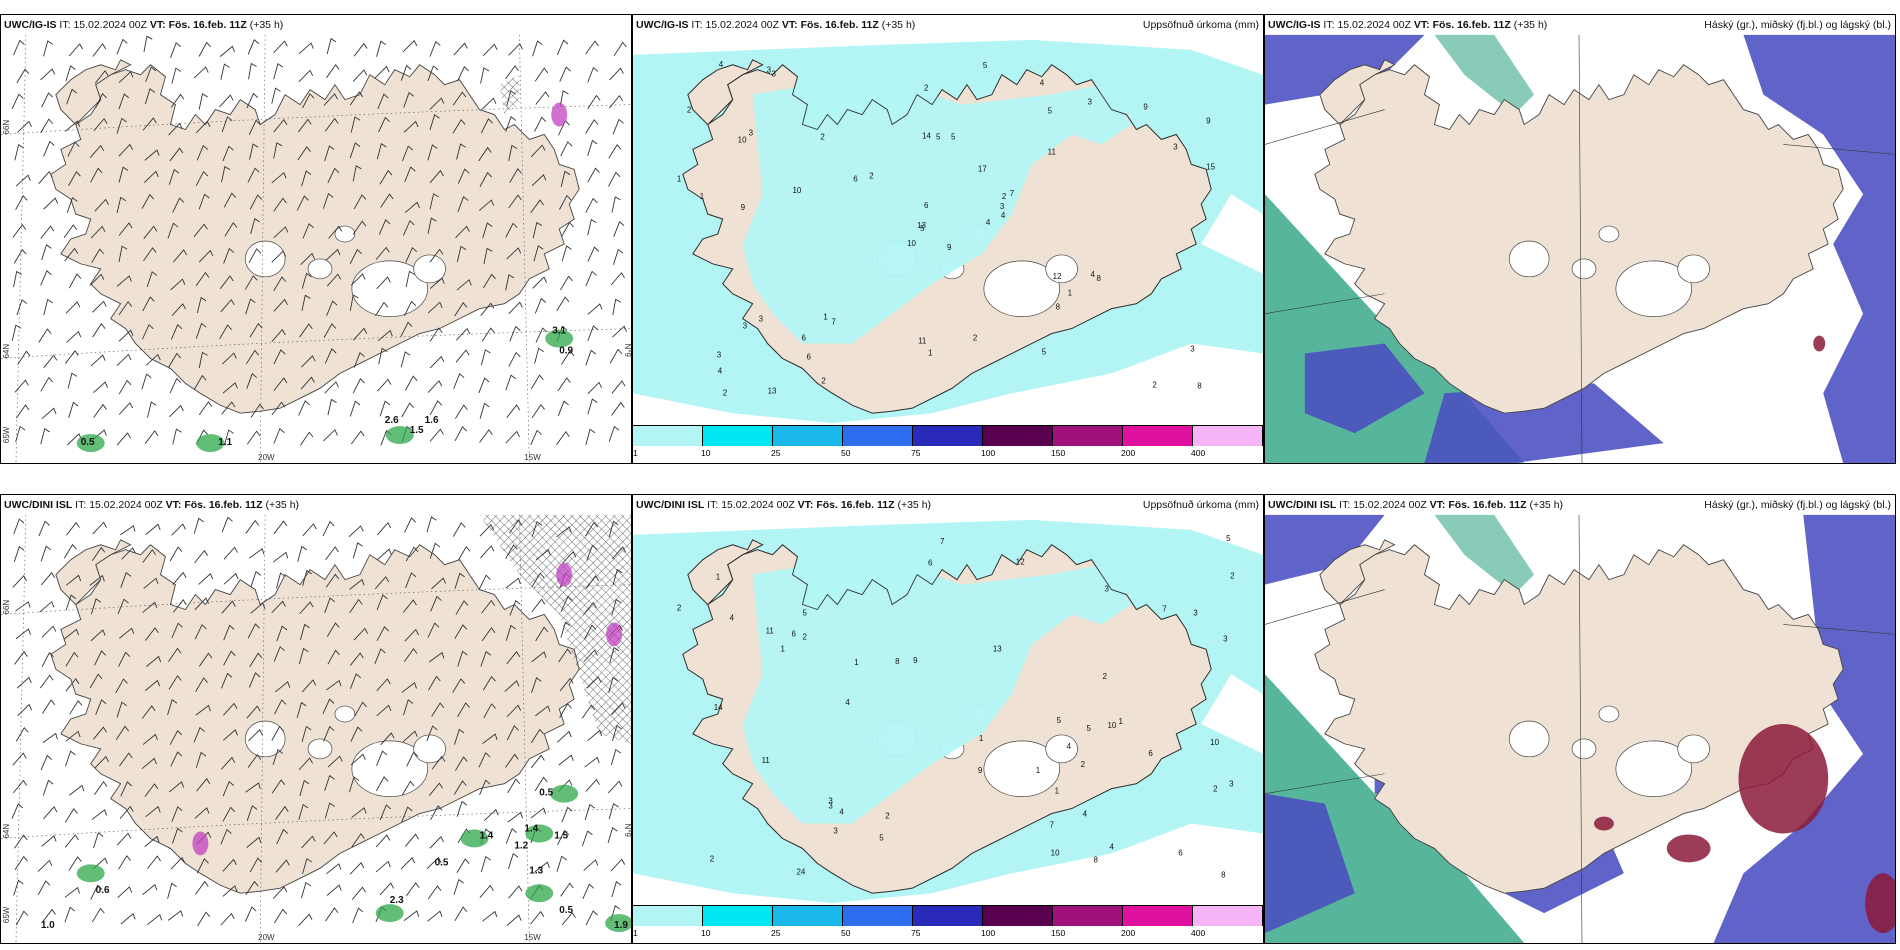 The image size is (1900, 950). What do you see at coordinates (915, 933) in the screenshot?
I see `colorbar-tick-label: 75` at bounding box center [915, 933].